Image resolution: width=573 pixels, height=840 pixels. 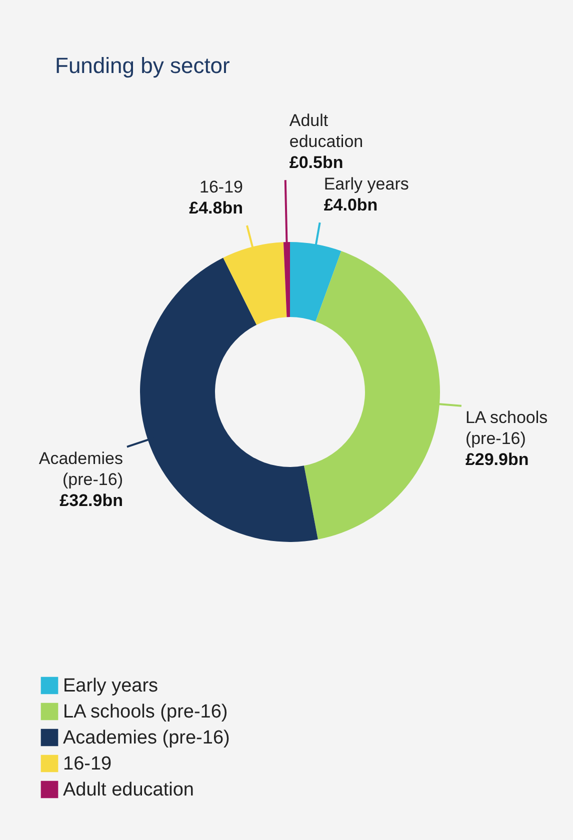 I want to click on legend-label: 16-19, so click(x=87, y=764).